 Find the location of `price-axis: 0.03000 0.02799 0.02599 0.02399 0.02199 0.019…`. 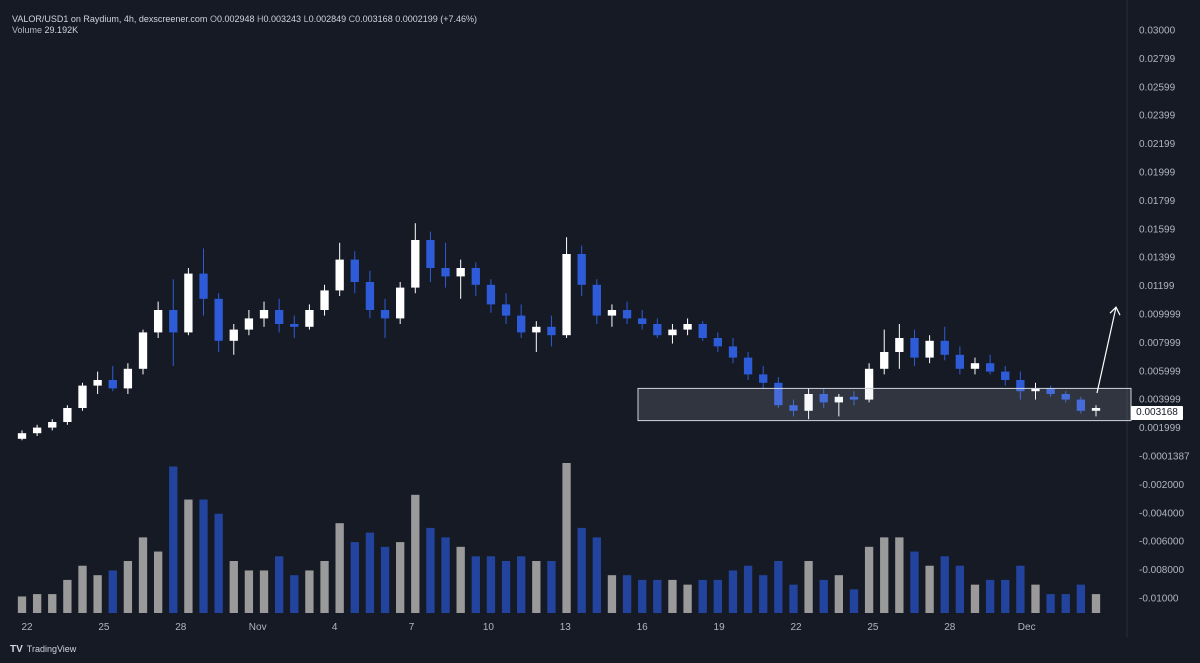

price-axis: 0.03000 0.02799 0.02599 0.02399 0.02199 0.019… is located at coordinates (1164, 315).